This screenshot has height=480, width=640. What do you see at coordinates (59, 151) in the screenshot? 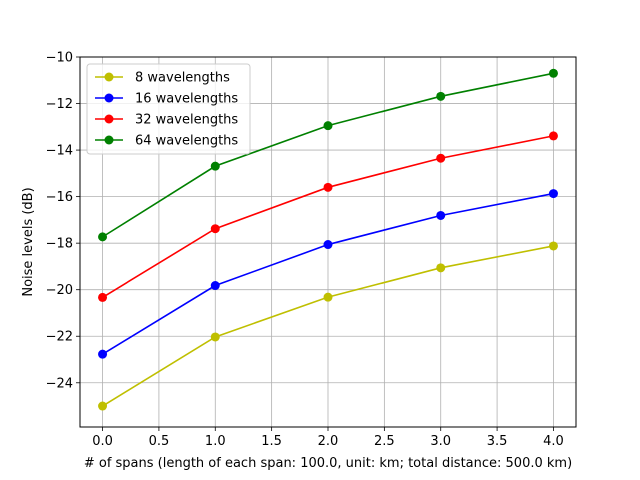
I see `y-tick-label: −14` at bounding box center [59, 151].